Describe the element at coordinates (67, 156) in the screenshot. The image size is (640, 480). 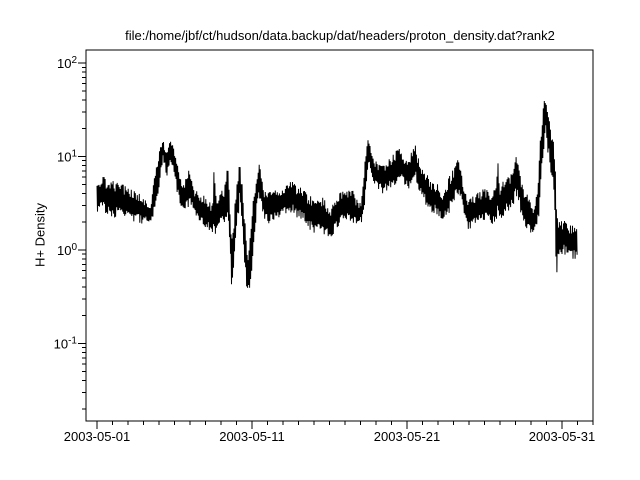
I see `y-tick-label: 10¹` at that location.